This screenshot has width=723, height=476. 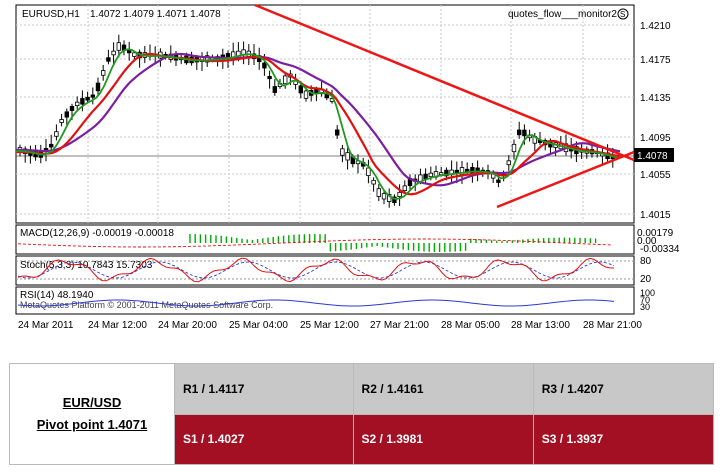 What do you see at coordinates (399, 325) in the screenshot?
I see `time-tick: 27 Mar 21:00` at bounding box center [399, 325].